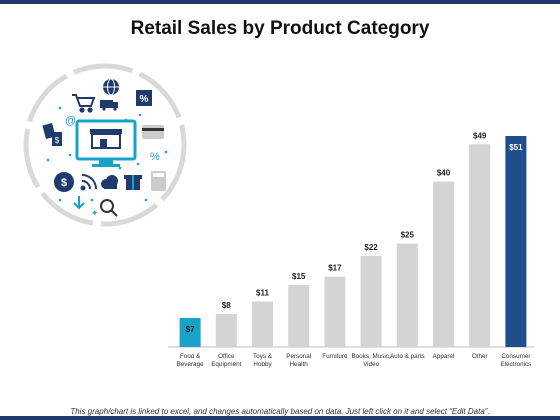 This screenshot has width=560, height=420. Describe the element at coordinates (155, 157) in the screenshot. I see `percent-icon: %` at that location.